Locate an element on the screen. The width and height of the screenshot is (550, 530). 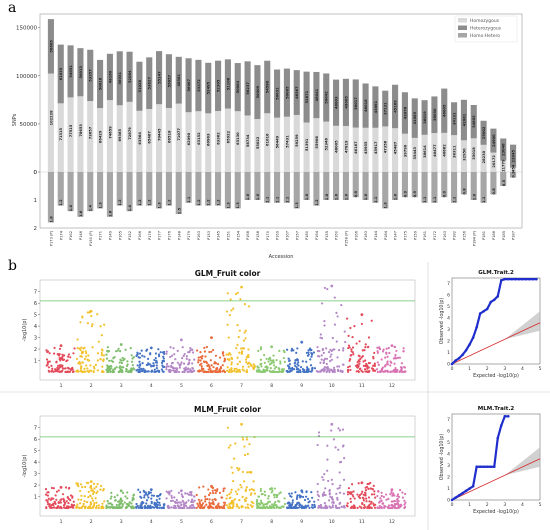
x-tick-label: 12 is located at coordinates (392, 522).